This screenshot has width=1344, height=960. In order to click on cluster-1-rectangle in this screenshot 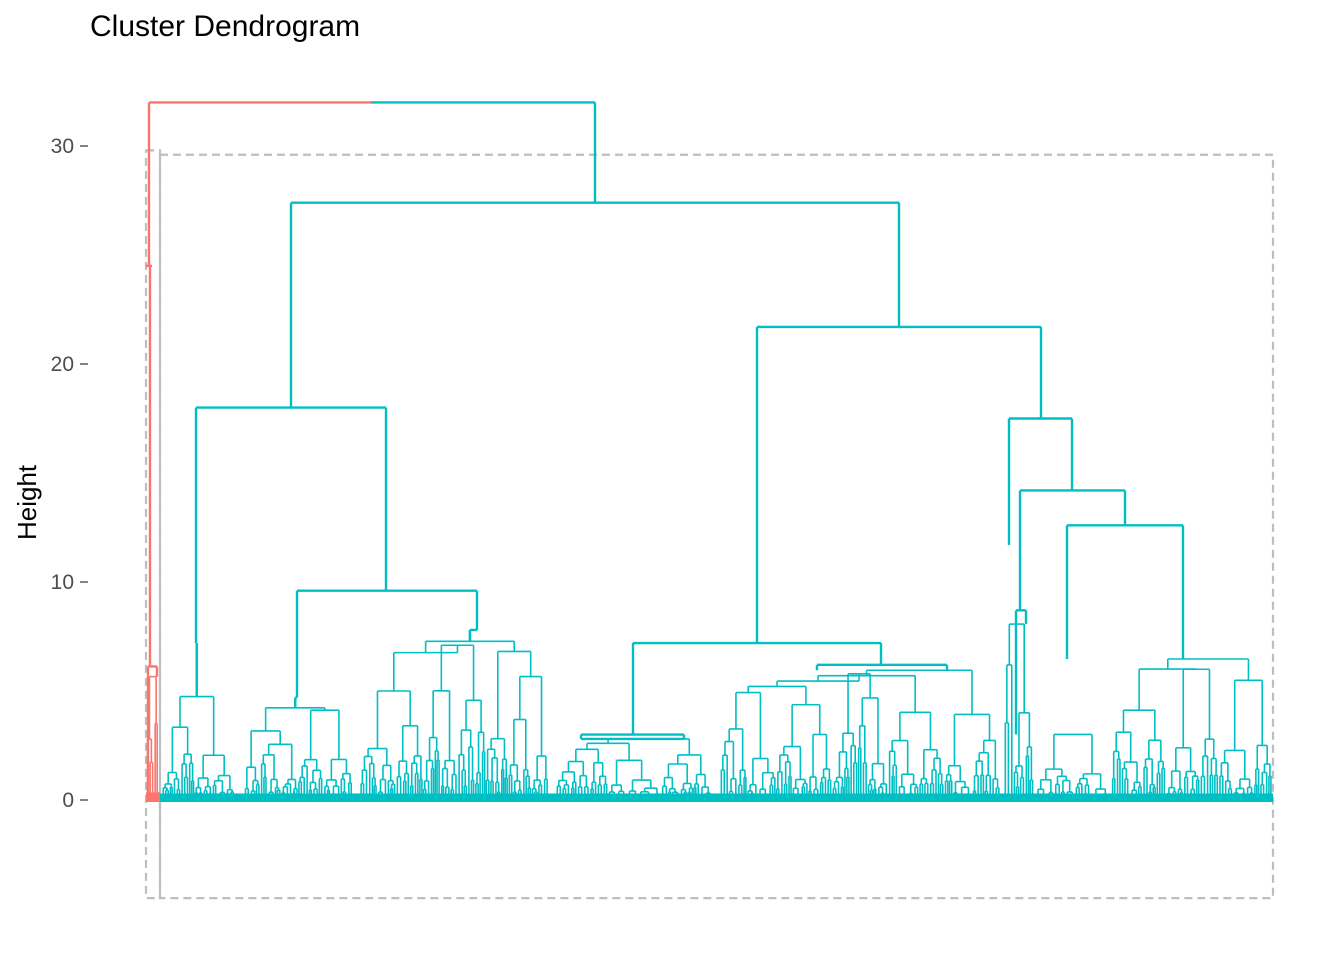, I will do `click(153, 524)`.